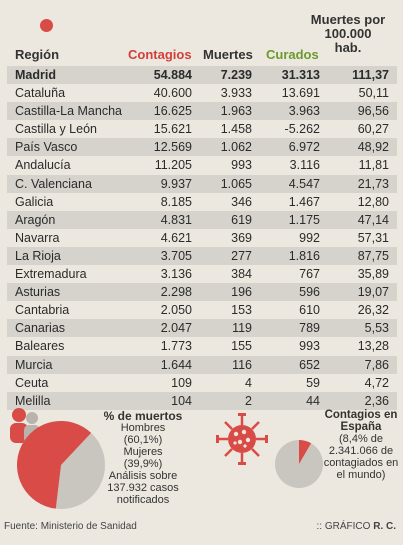 Image resolution: width=403 pixels, height=545 pixels. I want to click on table-row: Canarias 2.047 119 789 5,53, so click(202, 328).